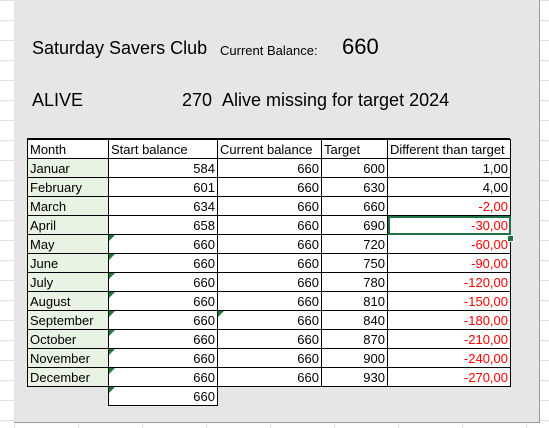  I want to click on start-balance-cell: 584, so click(163, 168).